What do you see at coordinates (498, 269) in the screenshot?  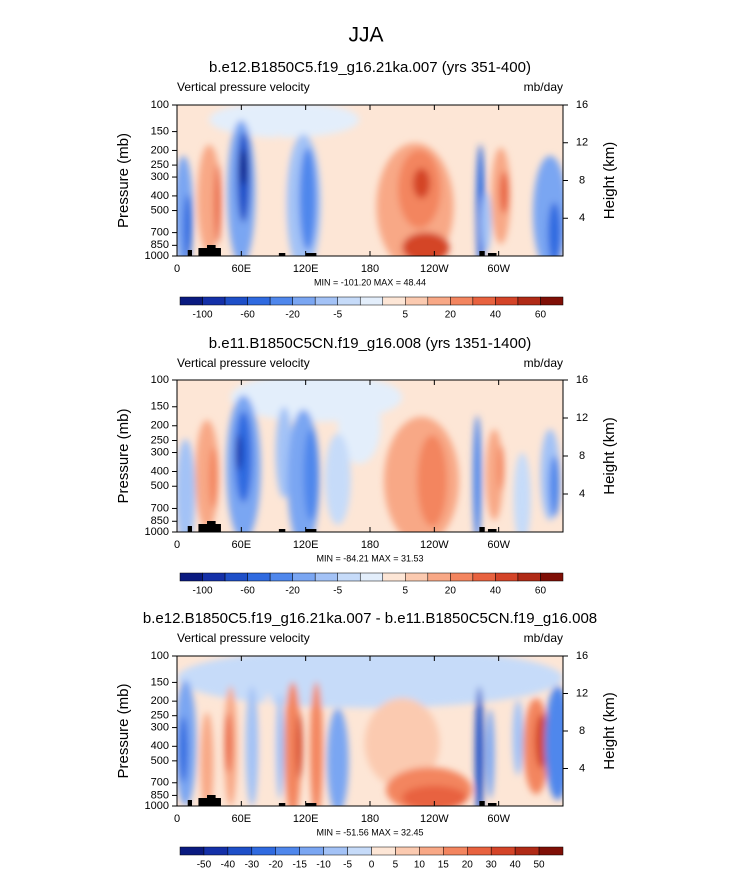 I see `x-tick-label: 60W` at bounding box center [498, 269].